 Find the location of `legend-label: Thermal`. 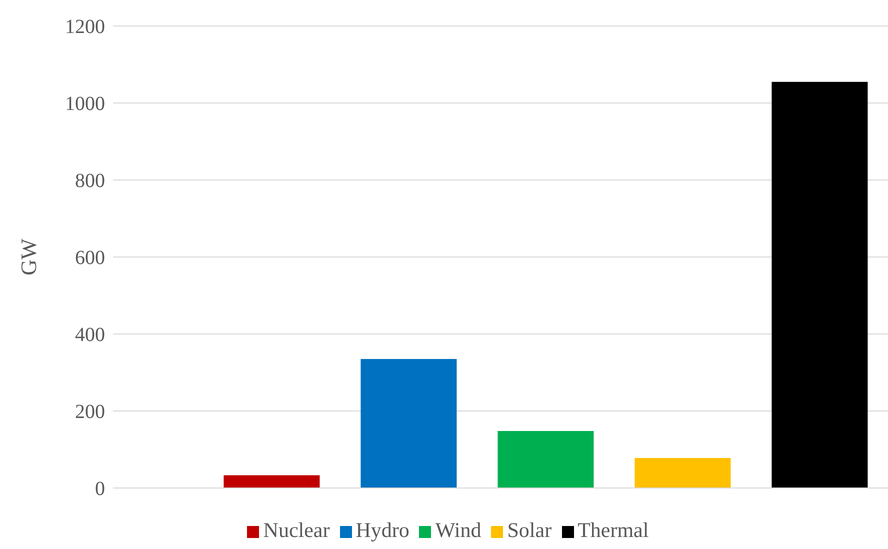

legend-label: Thermal is located at coordinates (613, 530).